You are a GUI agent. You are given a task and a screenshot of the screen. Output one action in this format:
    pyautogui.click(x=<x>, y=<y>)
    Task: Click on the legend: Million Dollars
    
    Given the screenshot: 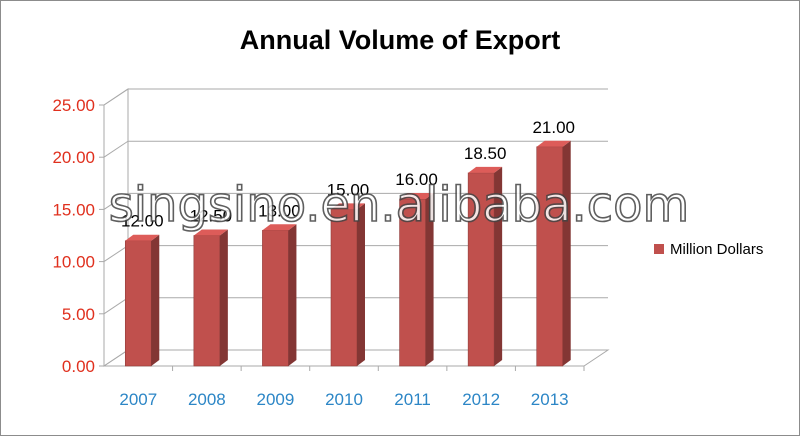 What is the action you would take?
    pyautogui.click(x=708, y=249)
    